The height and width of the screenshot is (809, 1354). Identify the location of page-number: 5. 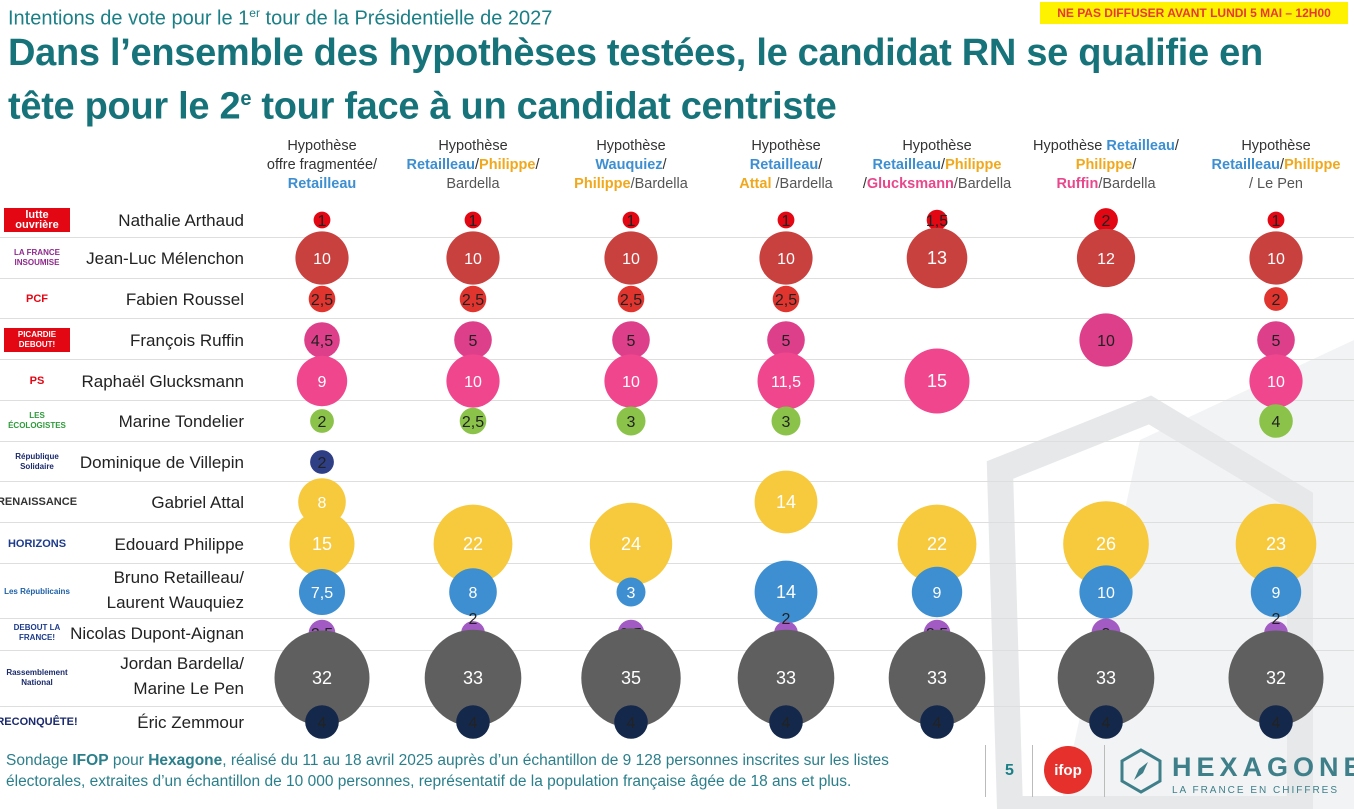
(1009, 770).